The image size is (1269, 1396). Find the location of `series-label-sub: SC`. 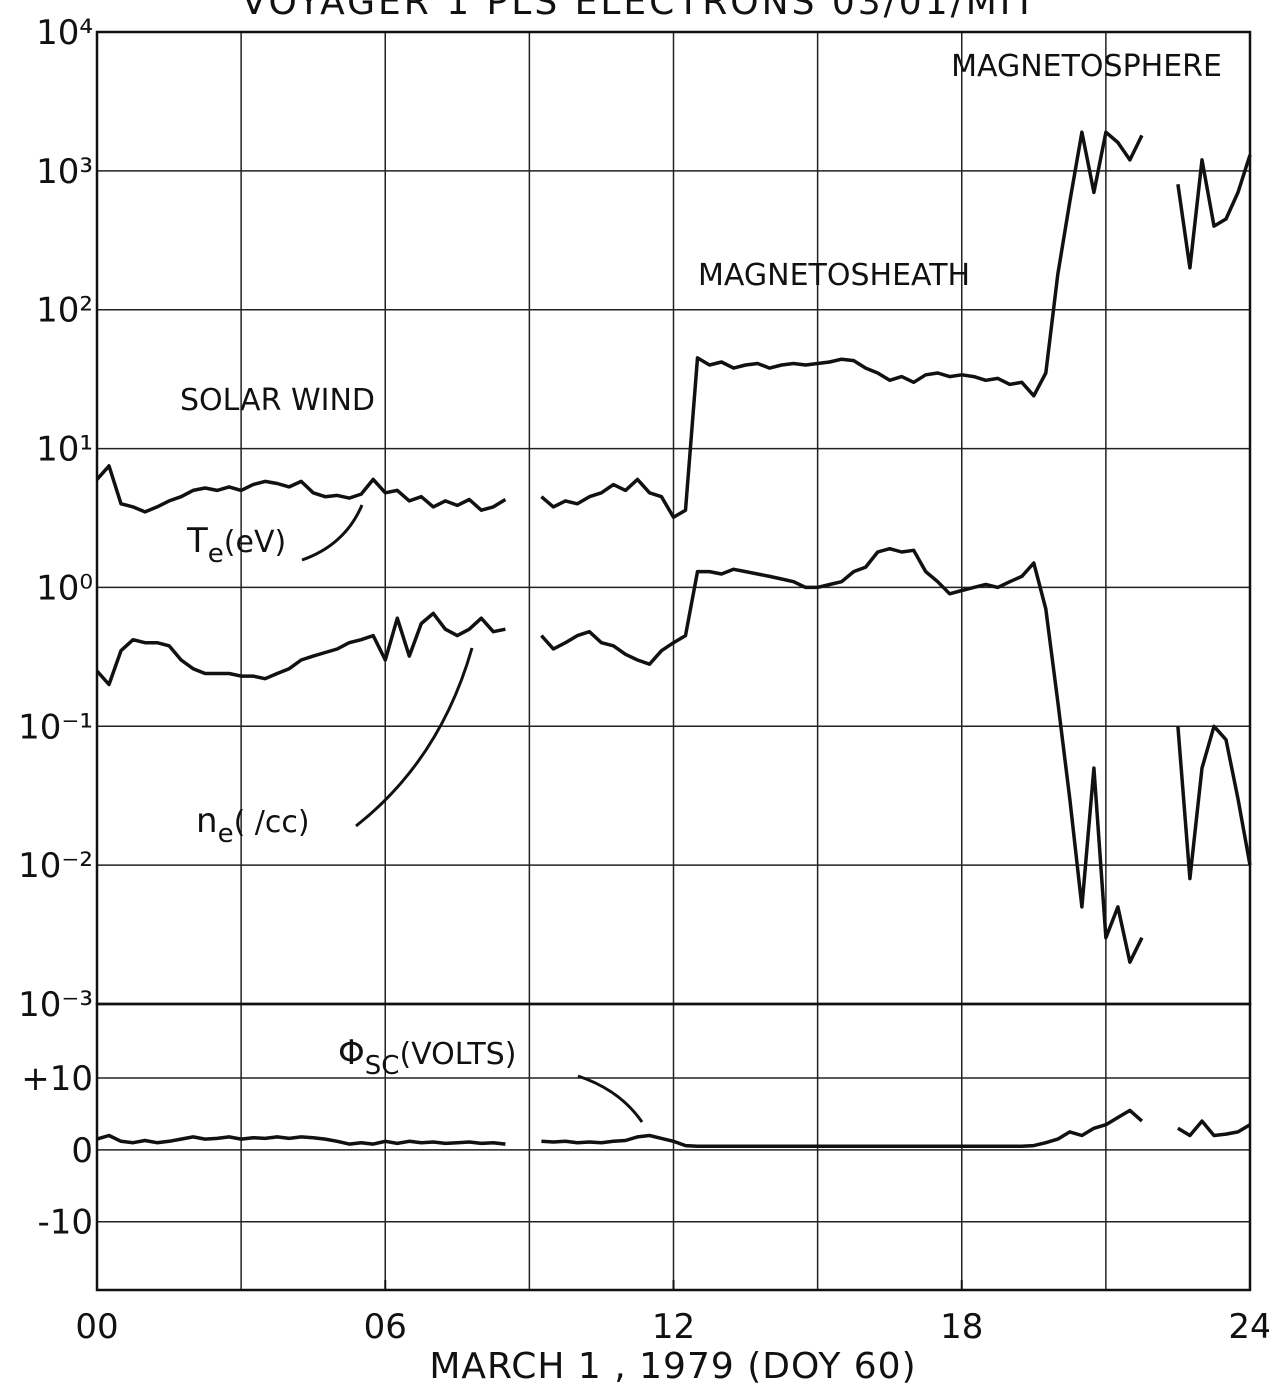

series-label-sub: SC is located at coordinates (382, 1066).